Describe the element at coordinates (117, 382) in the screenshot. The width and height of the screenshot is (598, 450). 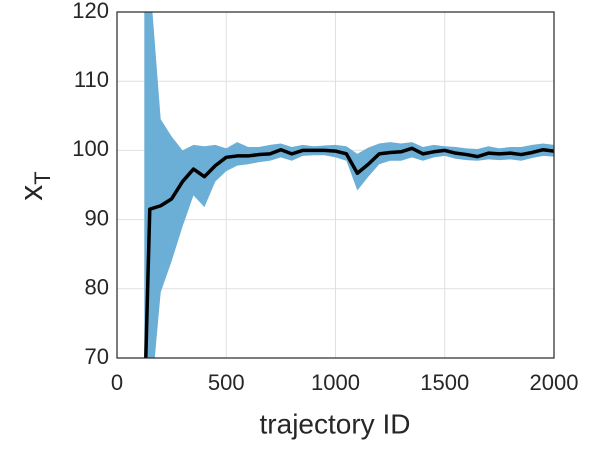
I see `x-tick-label: 0` at that location.